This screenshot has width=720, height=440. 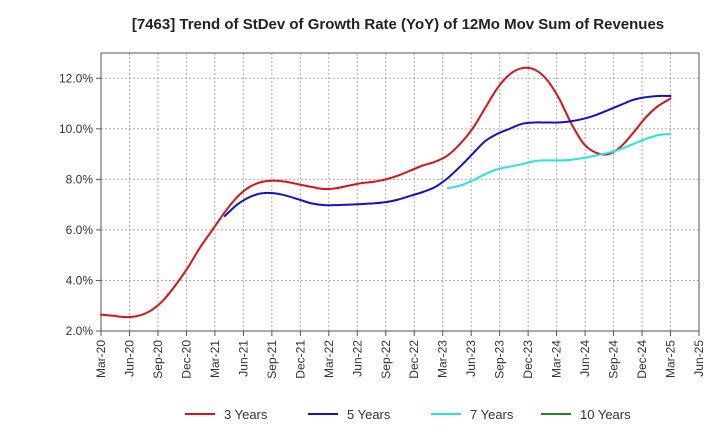 I want to click on x-tick-label: Dec-20, so click(x=186, y=359).